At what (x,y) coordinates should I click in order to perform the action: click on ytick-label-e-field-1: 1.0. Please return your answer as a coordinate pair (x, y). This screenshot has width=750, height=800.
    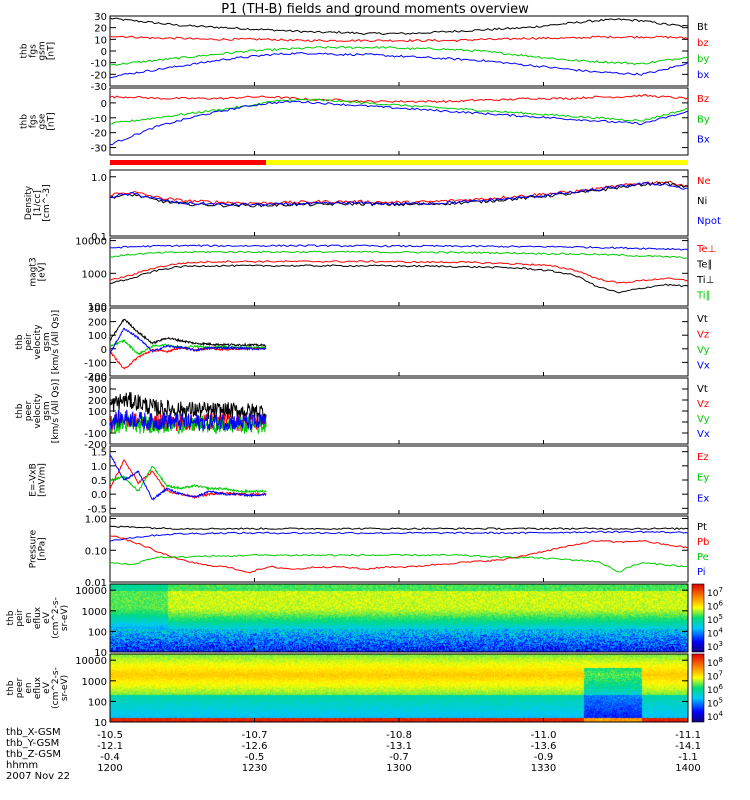
    Looking at the image, I should click on (99, 467).